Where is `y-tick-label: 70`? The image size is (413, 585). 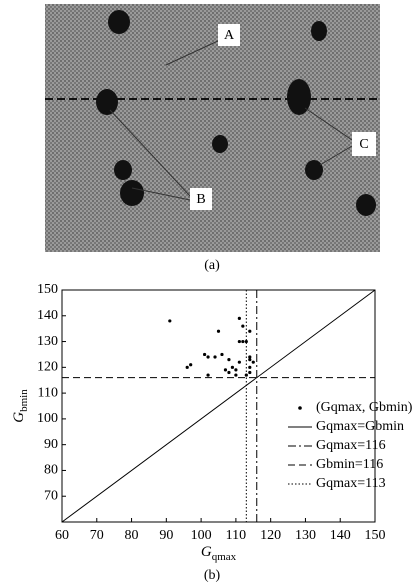
y-tick-label: 70 is located at coordinates (51, 495).